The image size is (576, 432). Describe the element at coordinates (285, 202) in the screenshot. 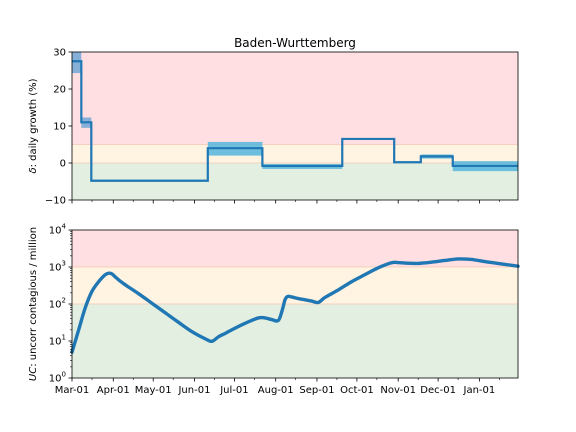

I see `growth-x-ticks` at that location.